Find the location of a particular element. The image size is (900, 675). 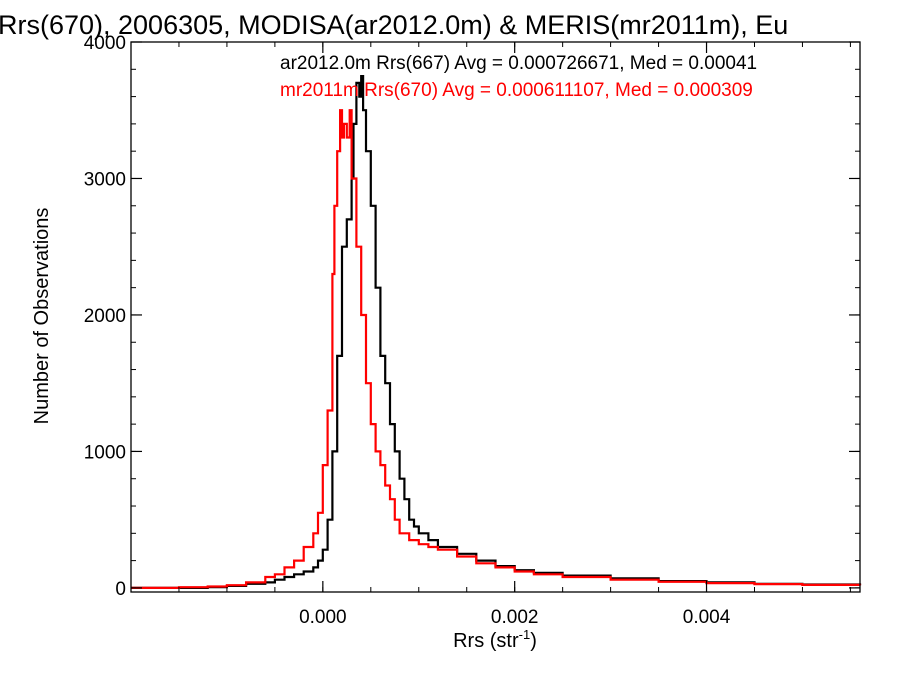

y-tick-label: 2000 is located at coordinates (105, 316).